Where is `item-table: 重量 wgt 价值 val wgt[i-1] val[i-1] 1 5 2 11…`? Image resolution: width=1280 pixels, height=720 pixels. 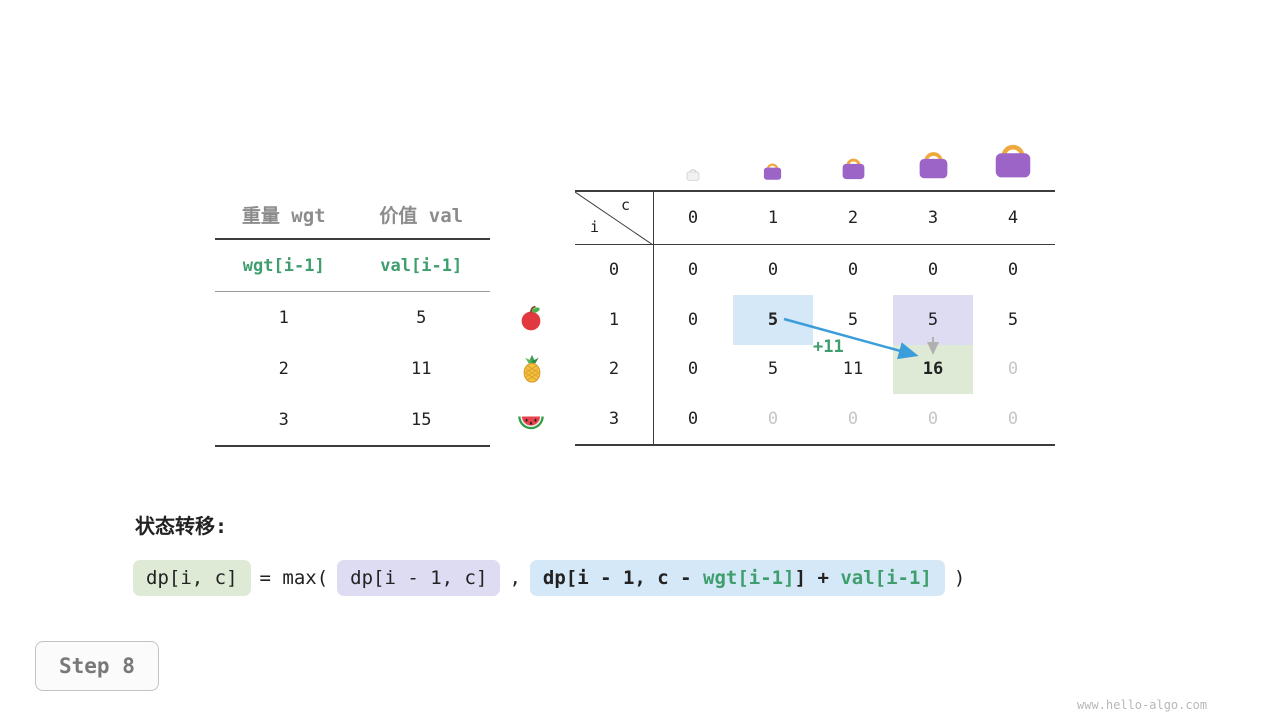 item-table: 重量 wgt 价值 val wgt[i-1] val[i-1] 1 5 2 11… is located at coordinates (352, 318).